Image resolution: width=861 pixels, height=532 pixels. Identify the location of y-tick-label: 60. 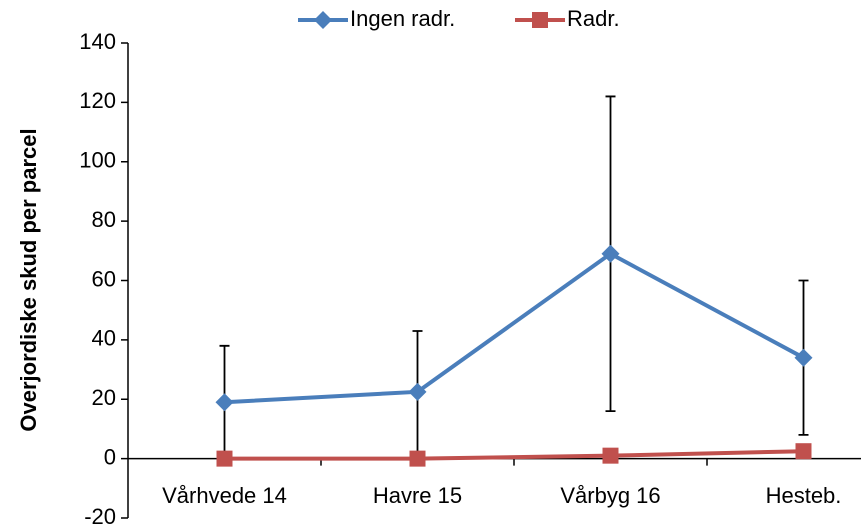
(104, 278).